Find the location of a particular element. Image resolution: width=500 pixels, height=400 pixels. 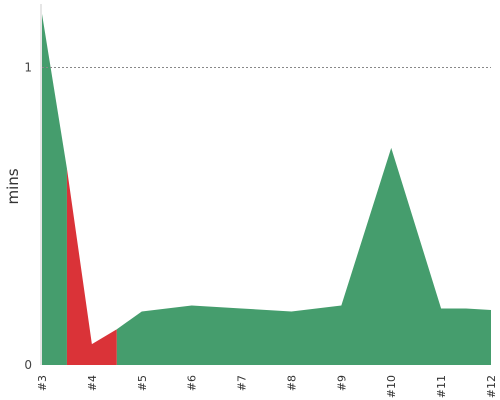

x-tick: #9 is located at coordinates (341, 383).